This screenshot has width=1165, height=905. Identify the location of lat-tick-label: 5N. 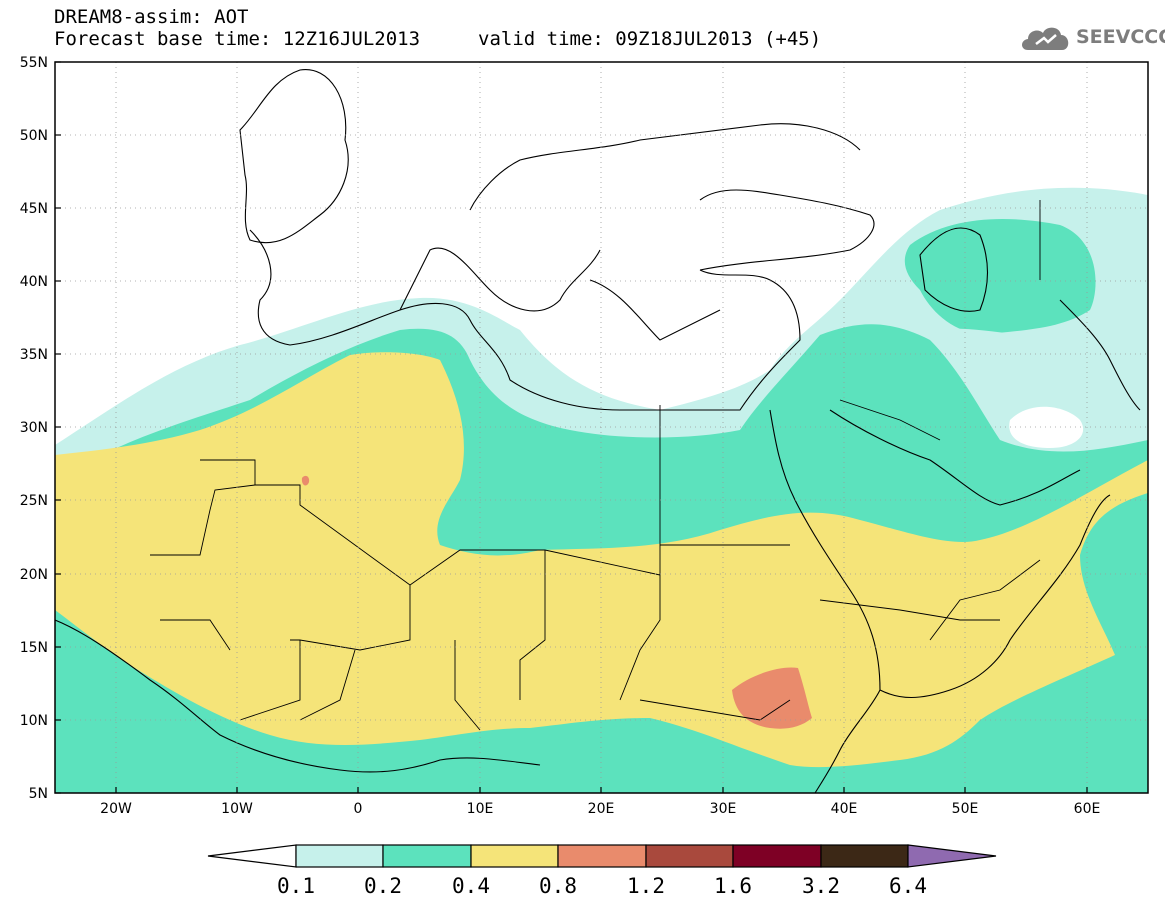
(38, 794).